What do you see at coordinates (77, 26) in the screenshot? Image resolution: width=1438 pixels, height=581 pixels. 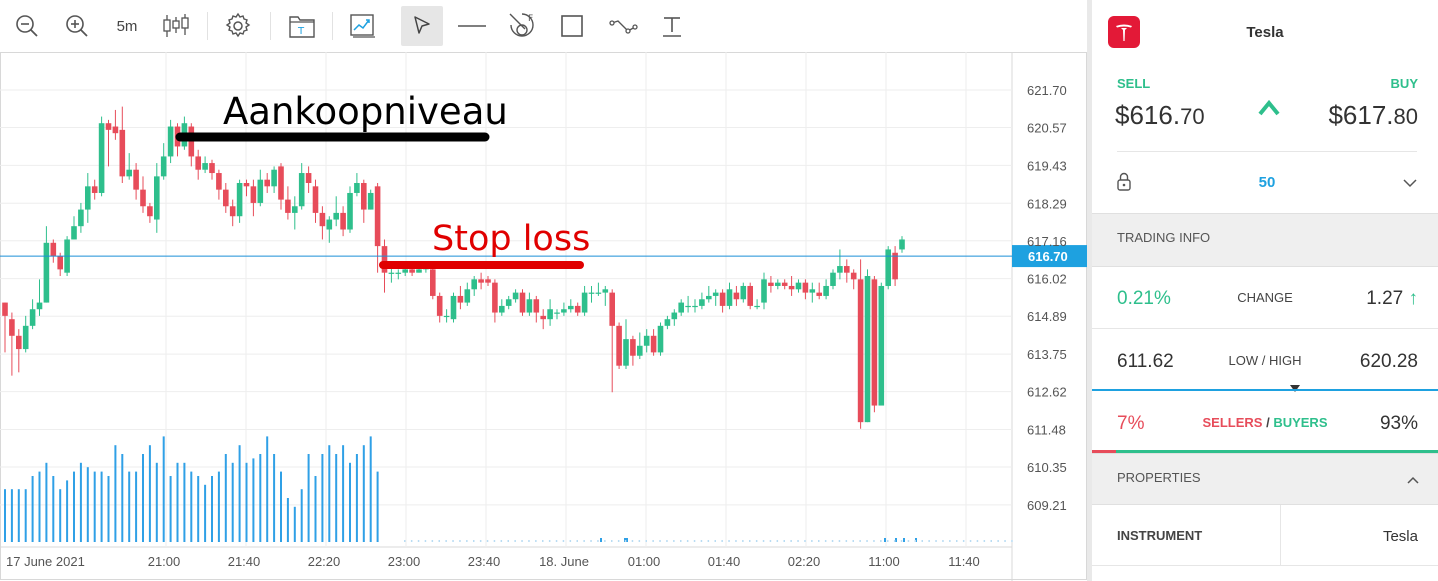 I see `zoom-in-icon` at bounding box center [77, 26].